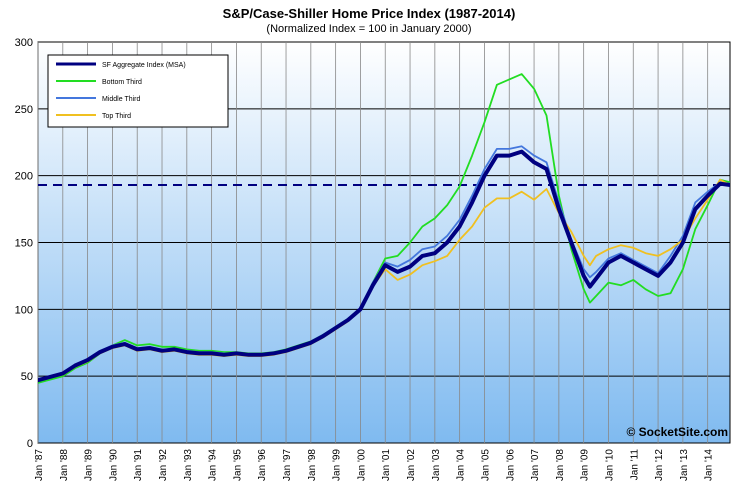 Image resolution: width=738 pixels, height=494 pixels. What do you see at coordinates (677, 432) in the screenshot?
I see `watermark: © SocketSite.com` at bounding box center [677, 432].